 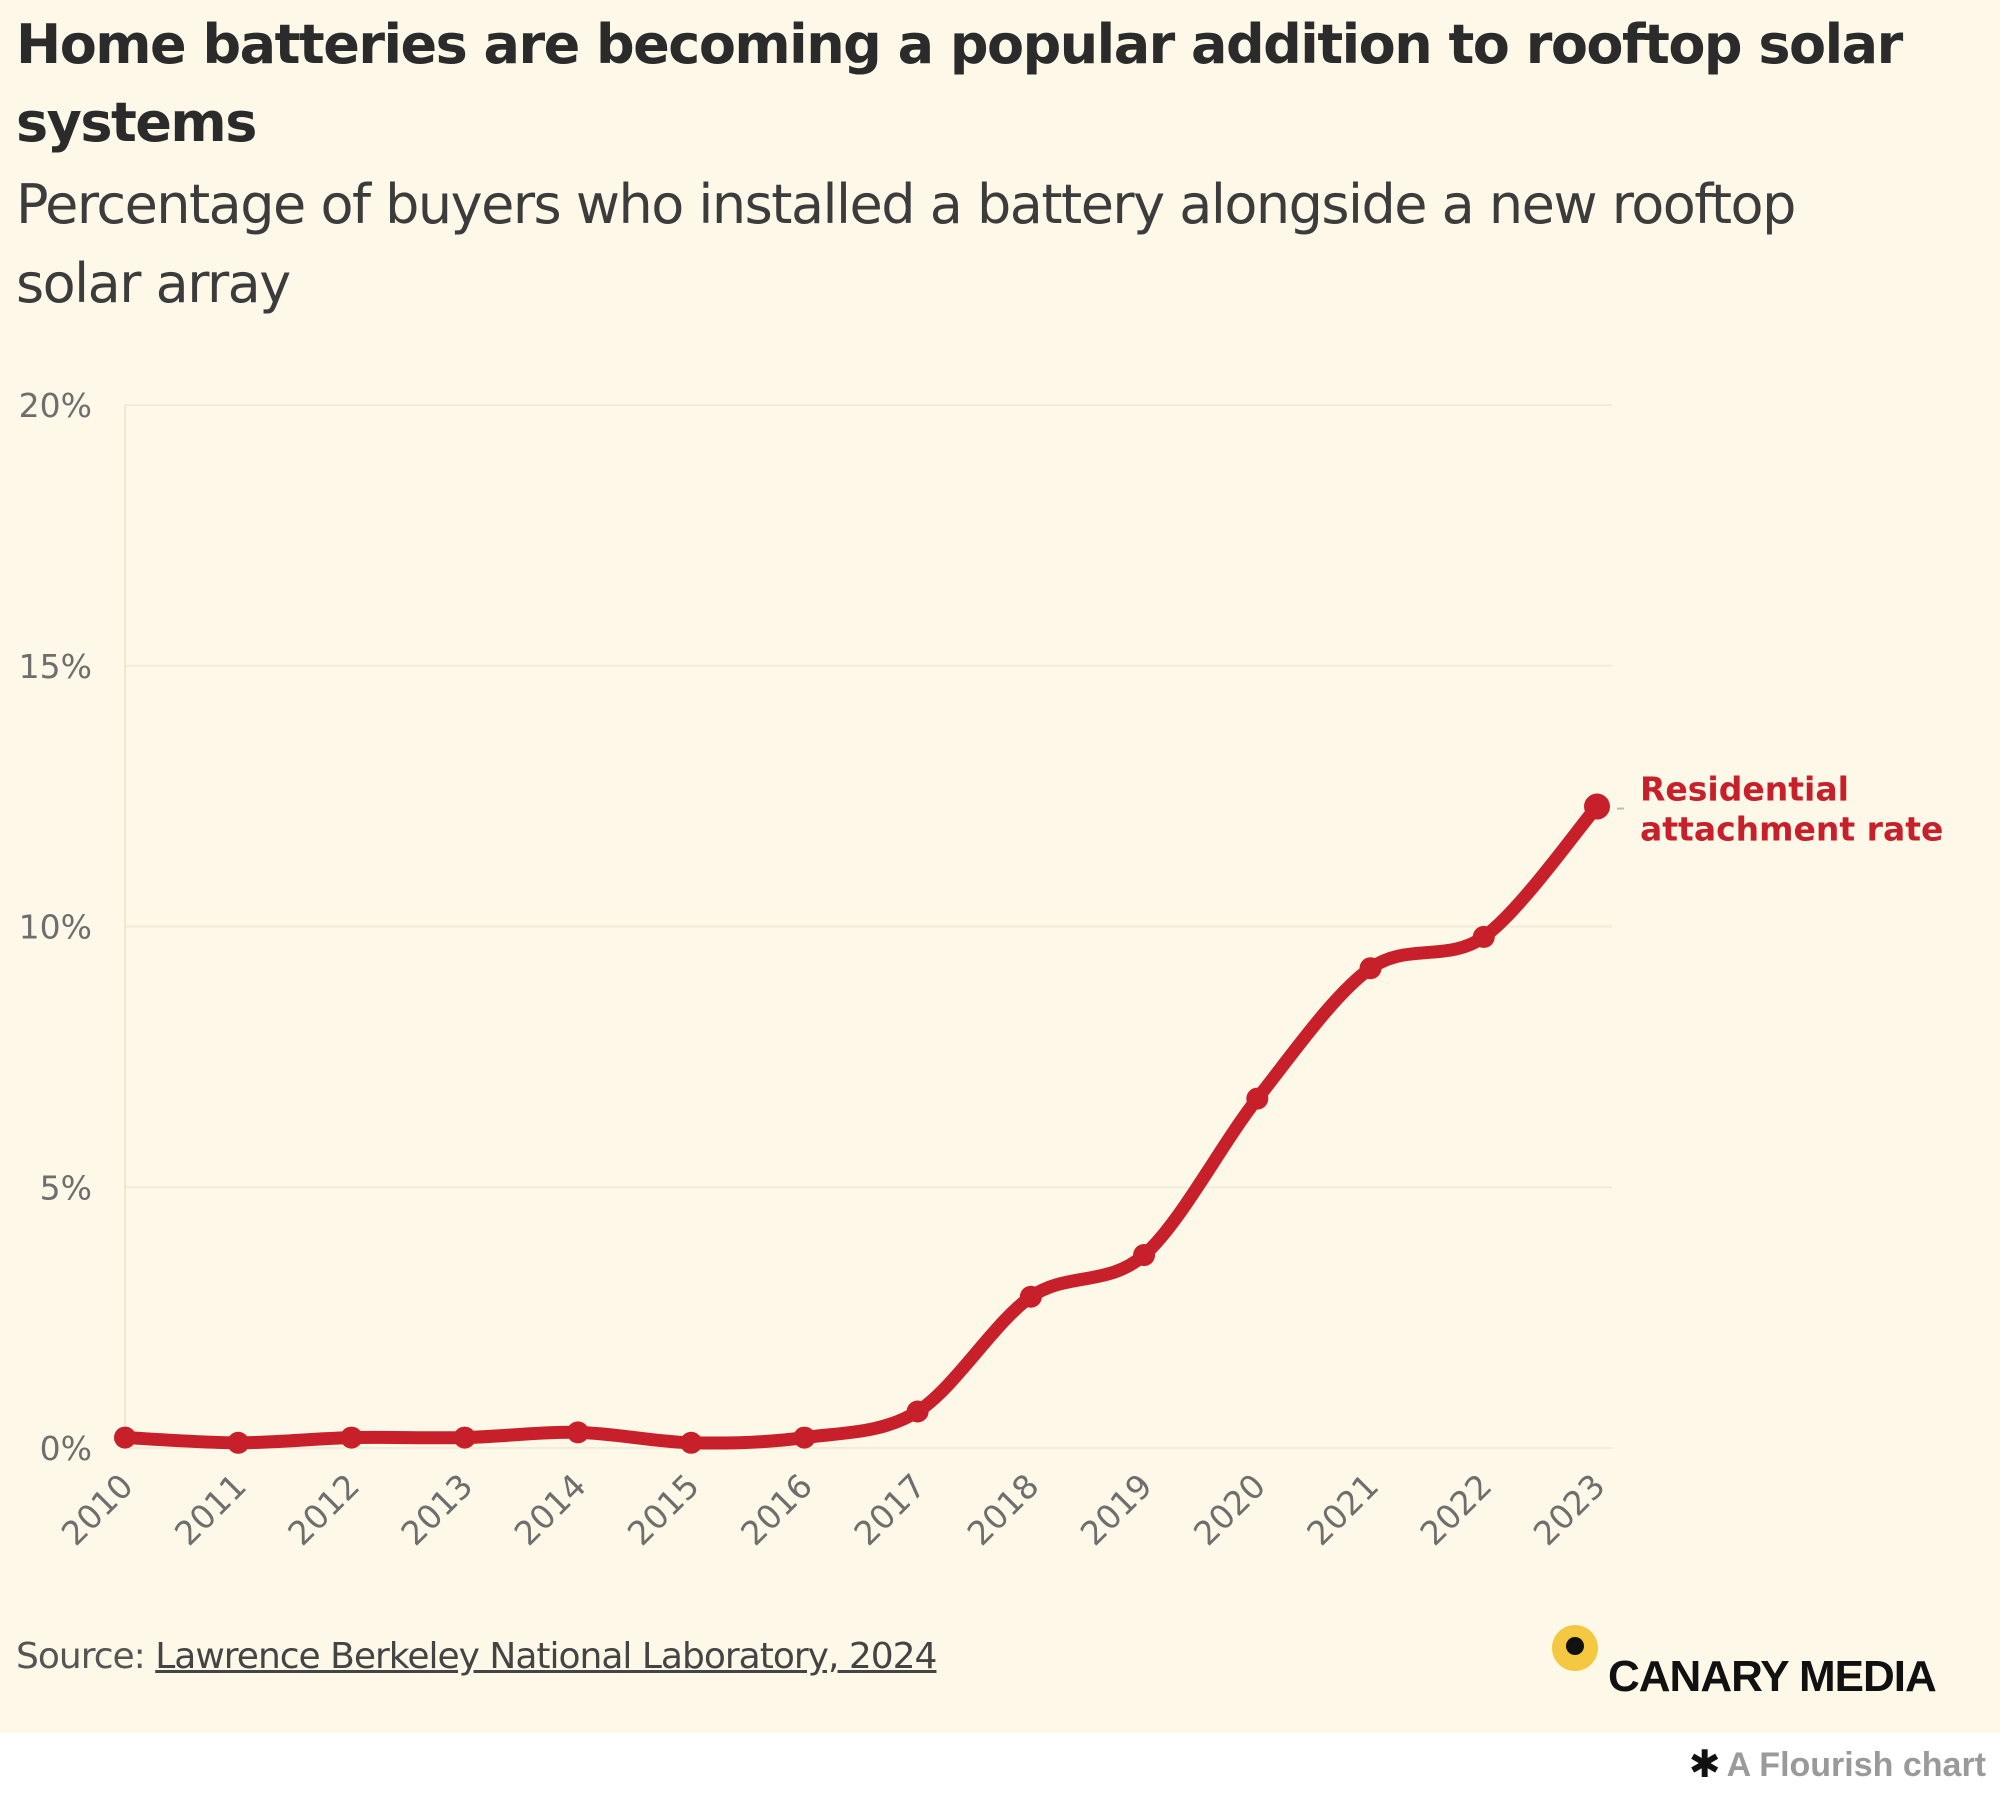 I want to click on x-tick-label: 2021, so click(x=1342, y=1509).